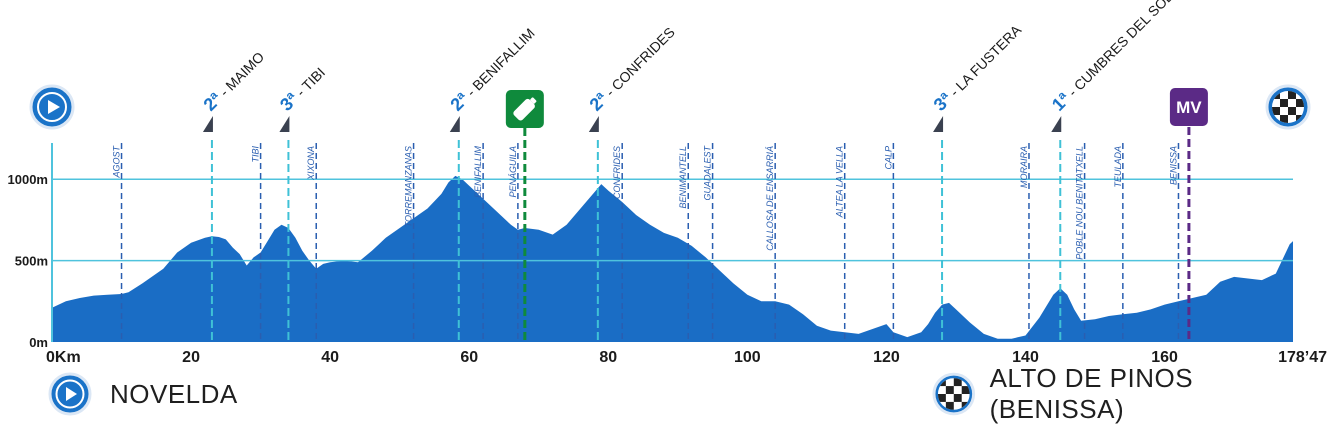 Image resolution: width=1332 pixels, height=425 pixels. Describe the element at coordinates (954, 394) in the screenshot. I see `finish-checkered-flag-icon` at that location.